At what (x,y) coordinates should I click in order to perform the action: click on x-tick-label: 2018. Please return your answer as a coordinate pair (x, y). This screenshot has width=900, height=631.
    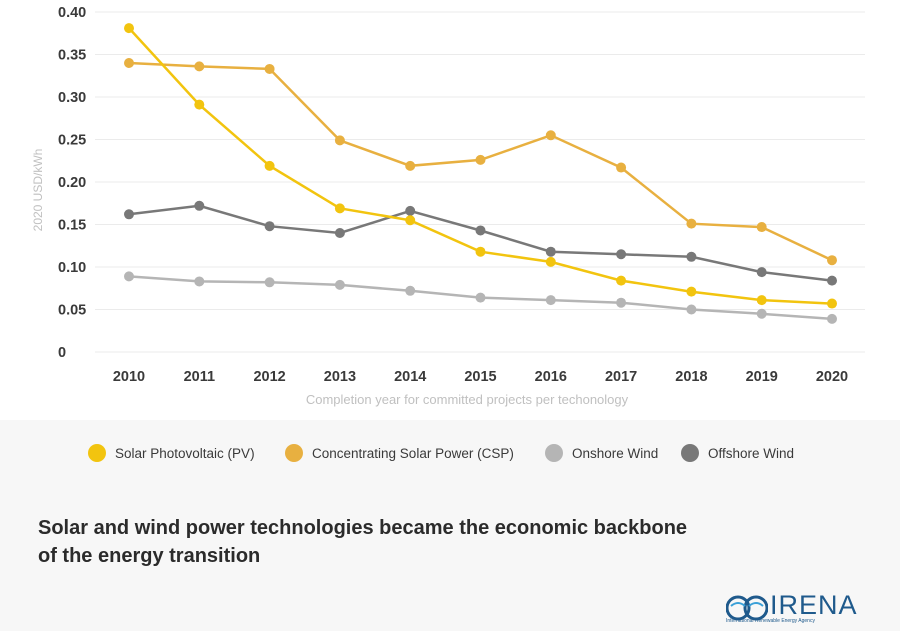
    Looking at the image, I should click on (691, 377).